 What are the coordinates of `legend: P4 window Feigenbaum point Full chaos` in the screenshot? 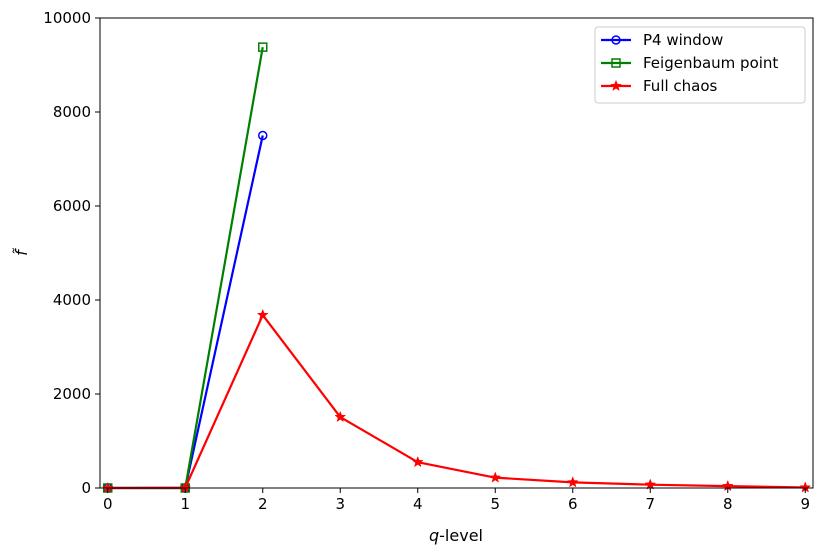 It's located at (700, 65).